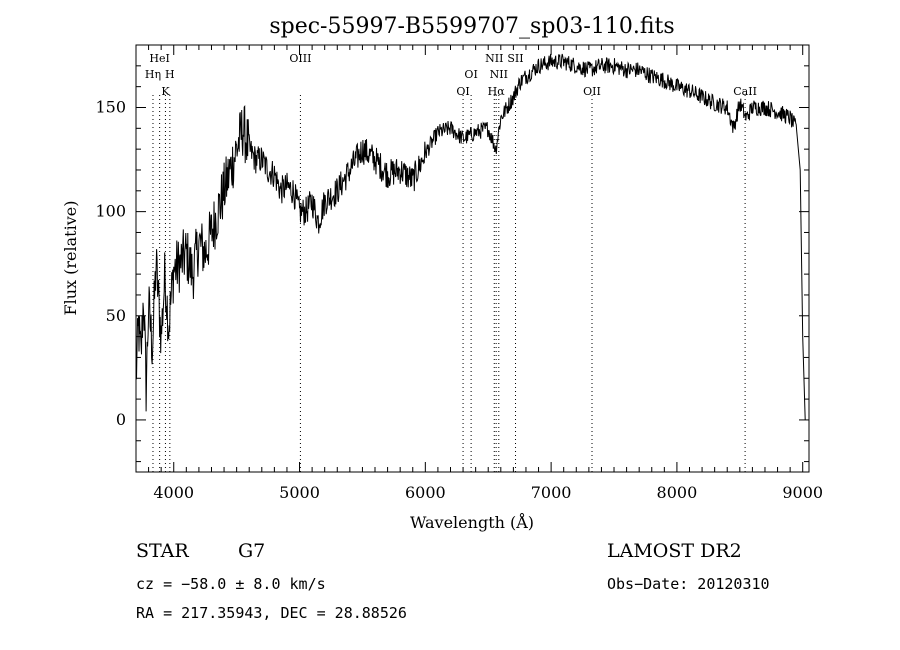 Image resolution: width=900 pixels, height=650 pixels. What do you see at coordinates (170, 74) in the screenshot?
I see `line-marker-label: H` at bounding box center [170, 74].